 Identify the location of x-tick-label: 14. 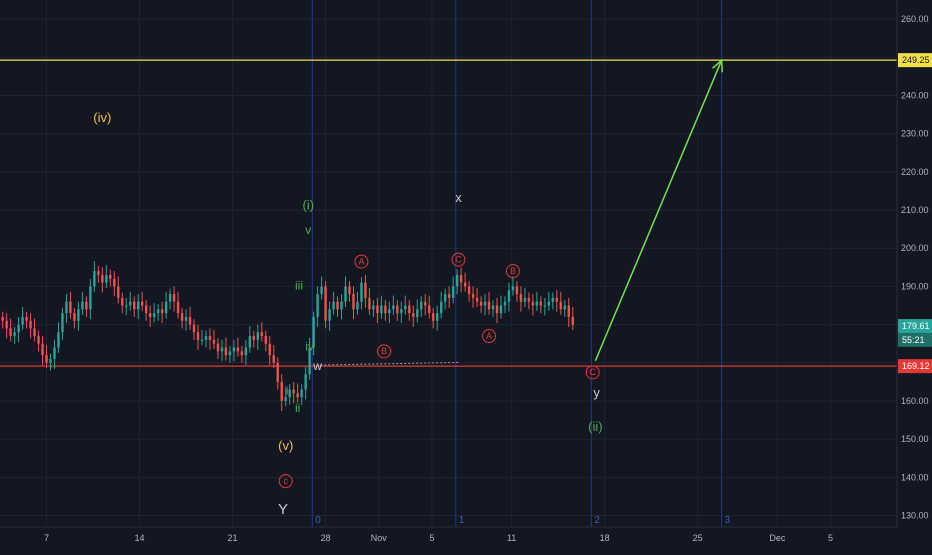
(140, 538).